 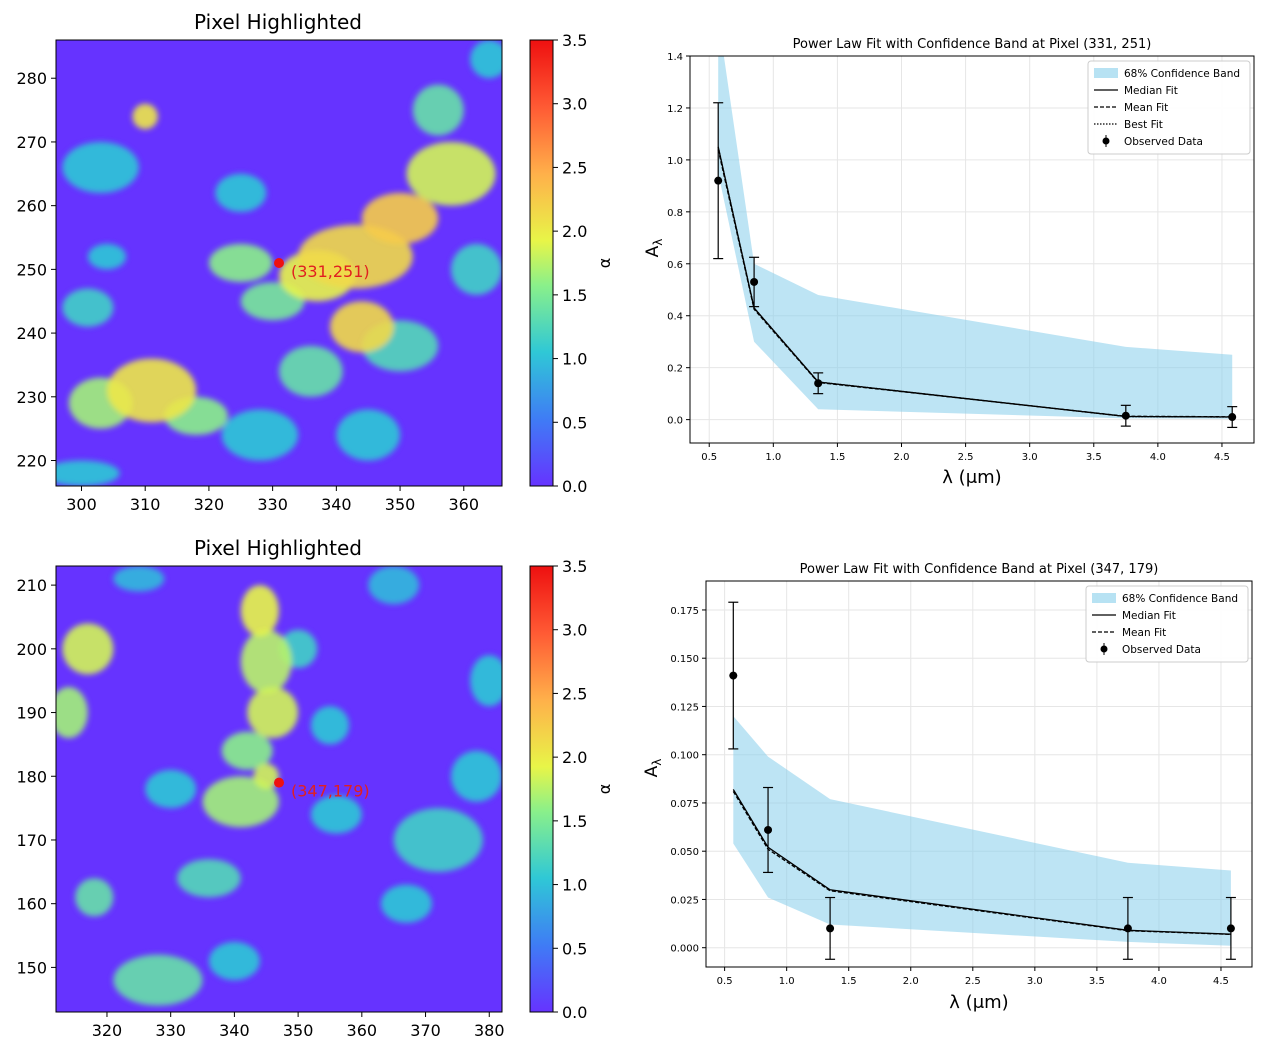 What do you see at coordinates (684, 949) in the screenshot?
I see `y-tick-label: 0.000` at bounding box center [684, 949].